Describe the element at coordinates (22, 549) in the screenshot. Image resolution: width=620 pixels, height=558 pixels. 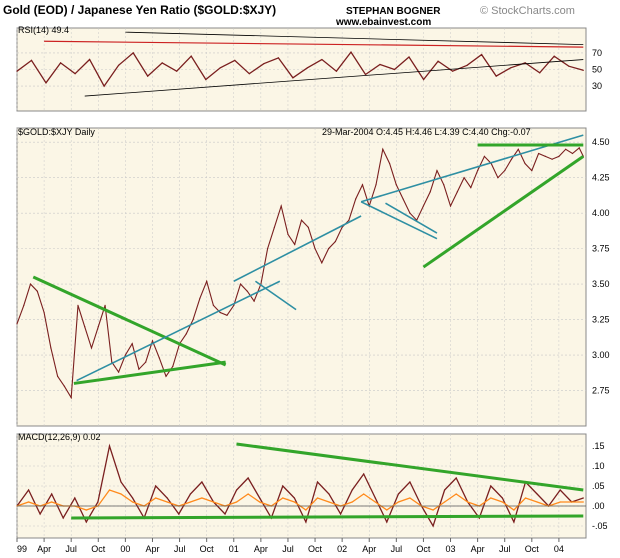
I see `x-tick-label: 99` at that location.